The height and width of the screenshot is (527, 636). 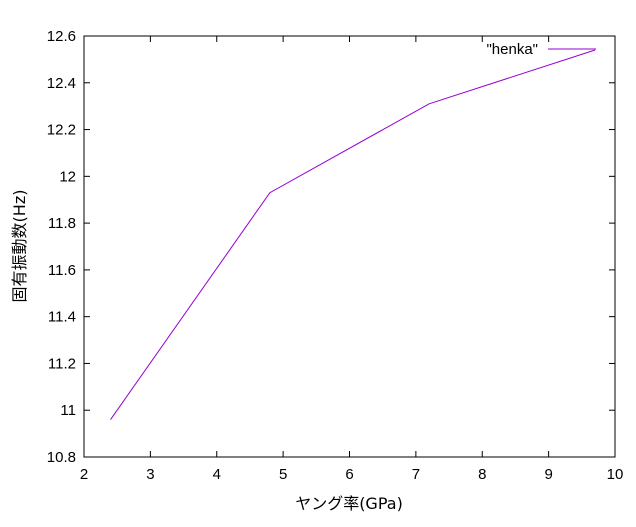 What do you see at coordinates (541, 49) in the screenshot?
I see `legend: "henka"` at bounding box center [541, 49].